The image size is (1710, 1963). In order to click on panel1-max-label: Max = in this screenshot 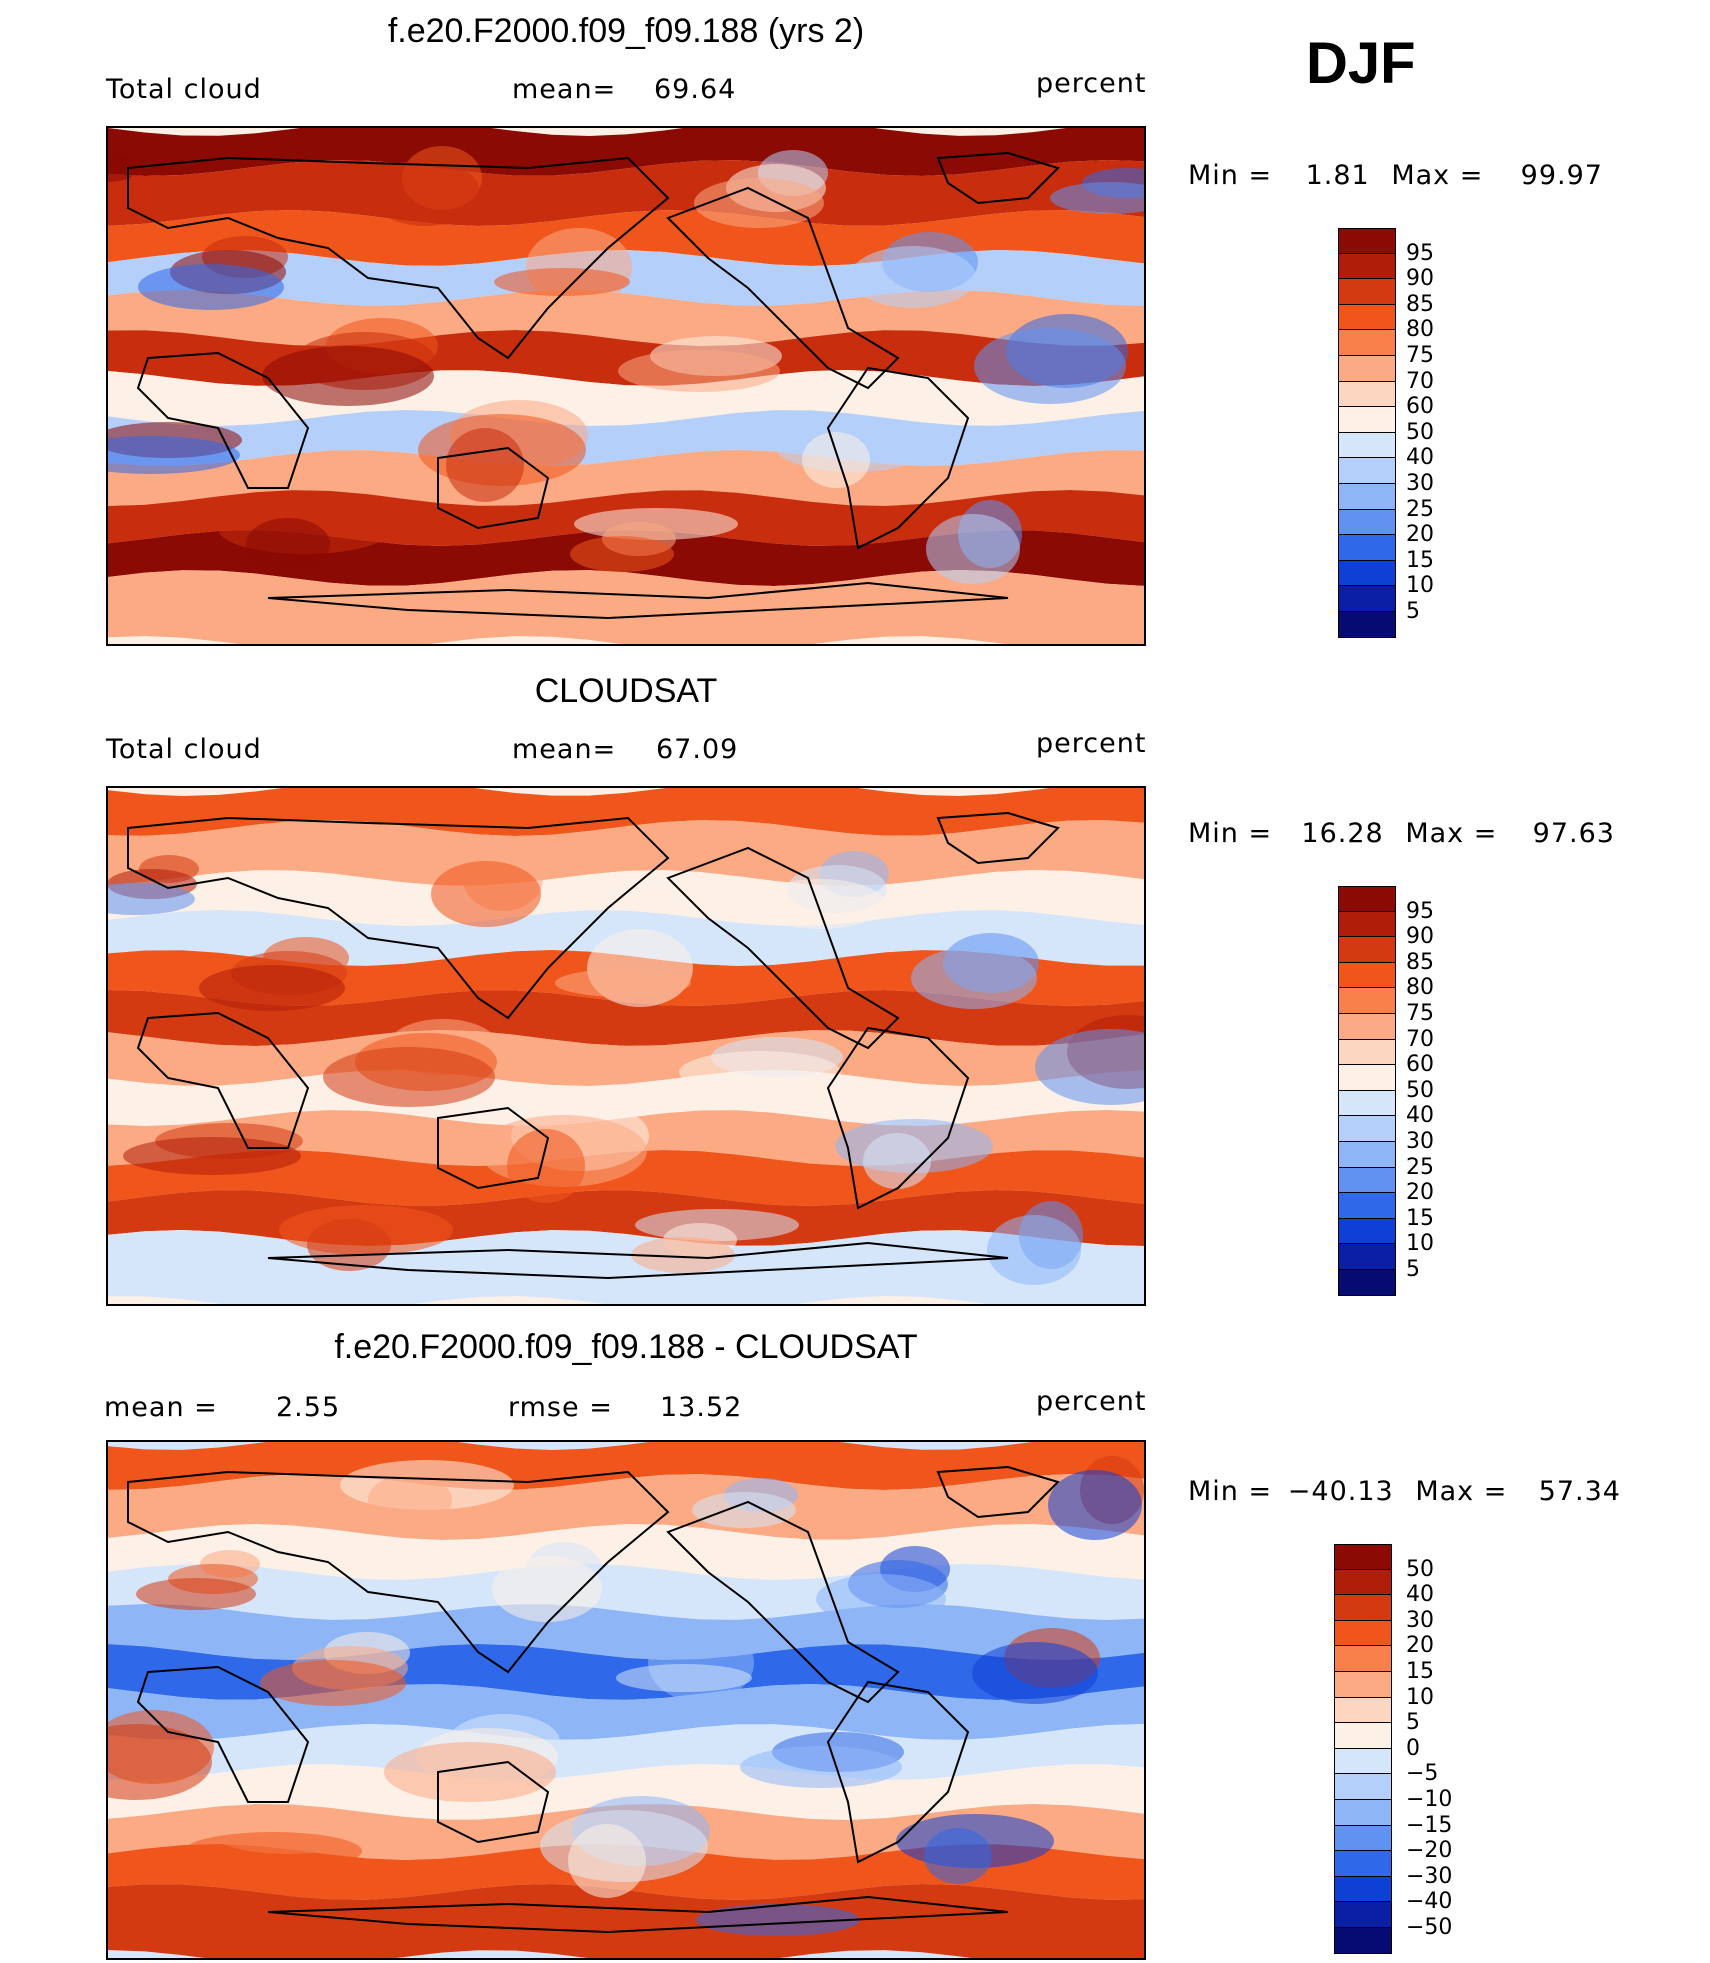, I will do `click(1437, 175)`.